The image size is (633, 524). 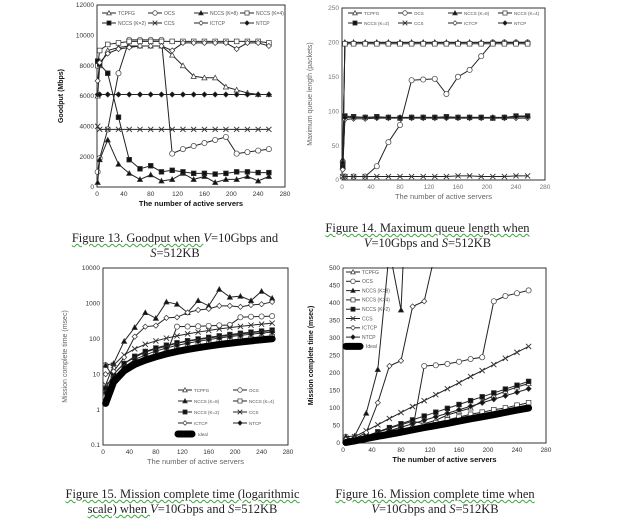 I want to click on y-axis-label: Mission complete time (msec), so click(x=311, y=356).